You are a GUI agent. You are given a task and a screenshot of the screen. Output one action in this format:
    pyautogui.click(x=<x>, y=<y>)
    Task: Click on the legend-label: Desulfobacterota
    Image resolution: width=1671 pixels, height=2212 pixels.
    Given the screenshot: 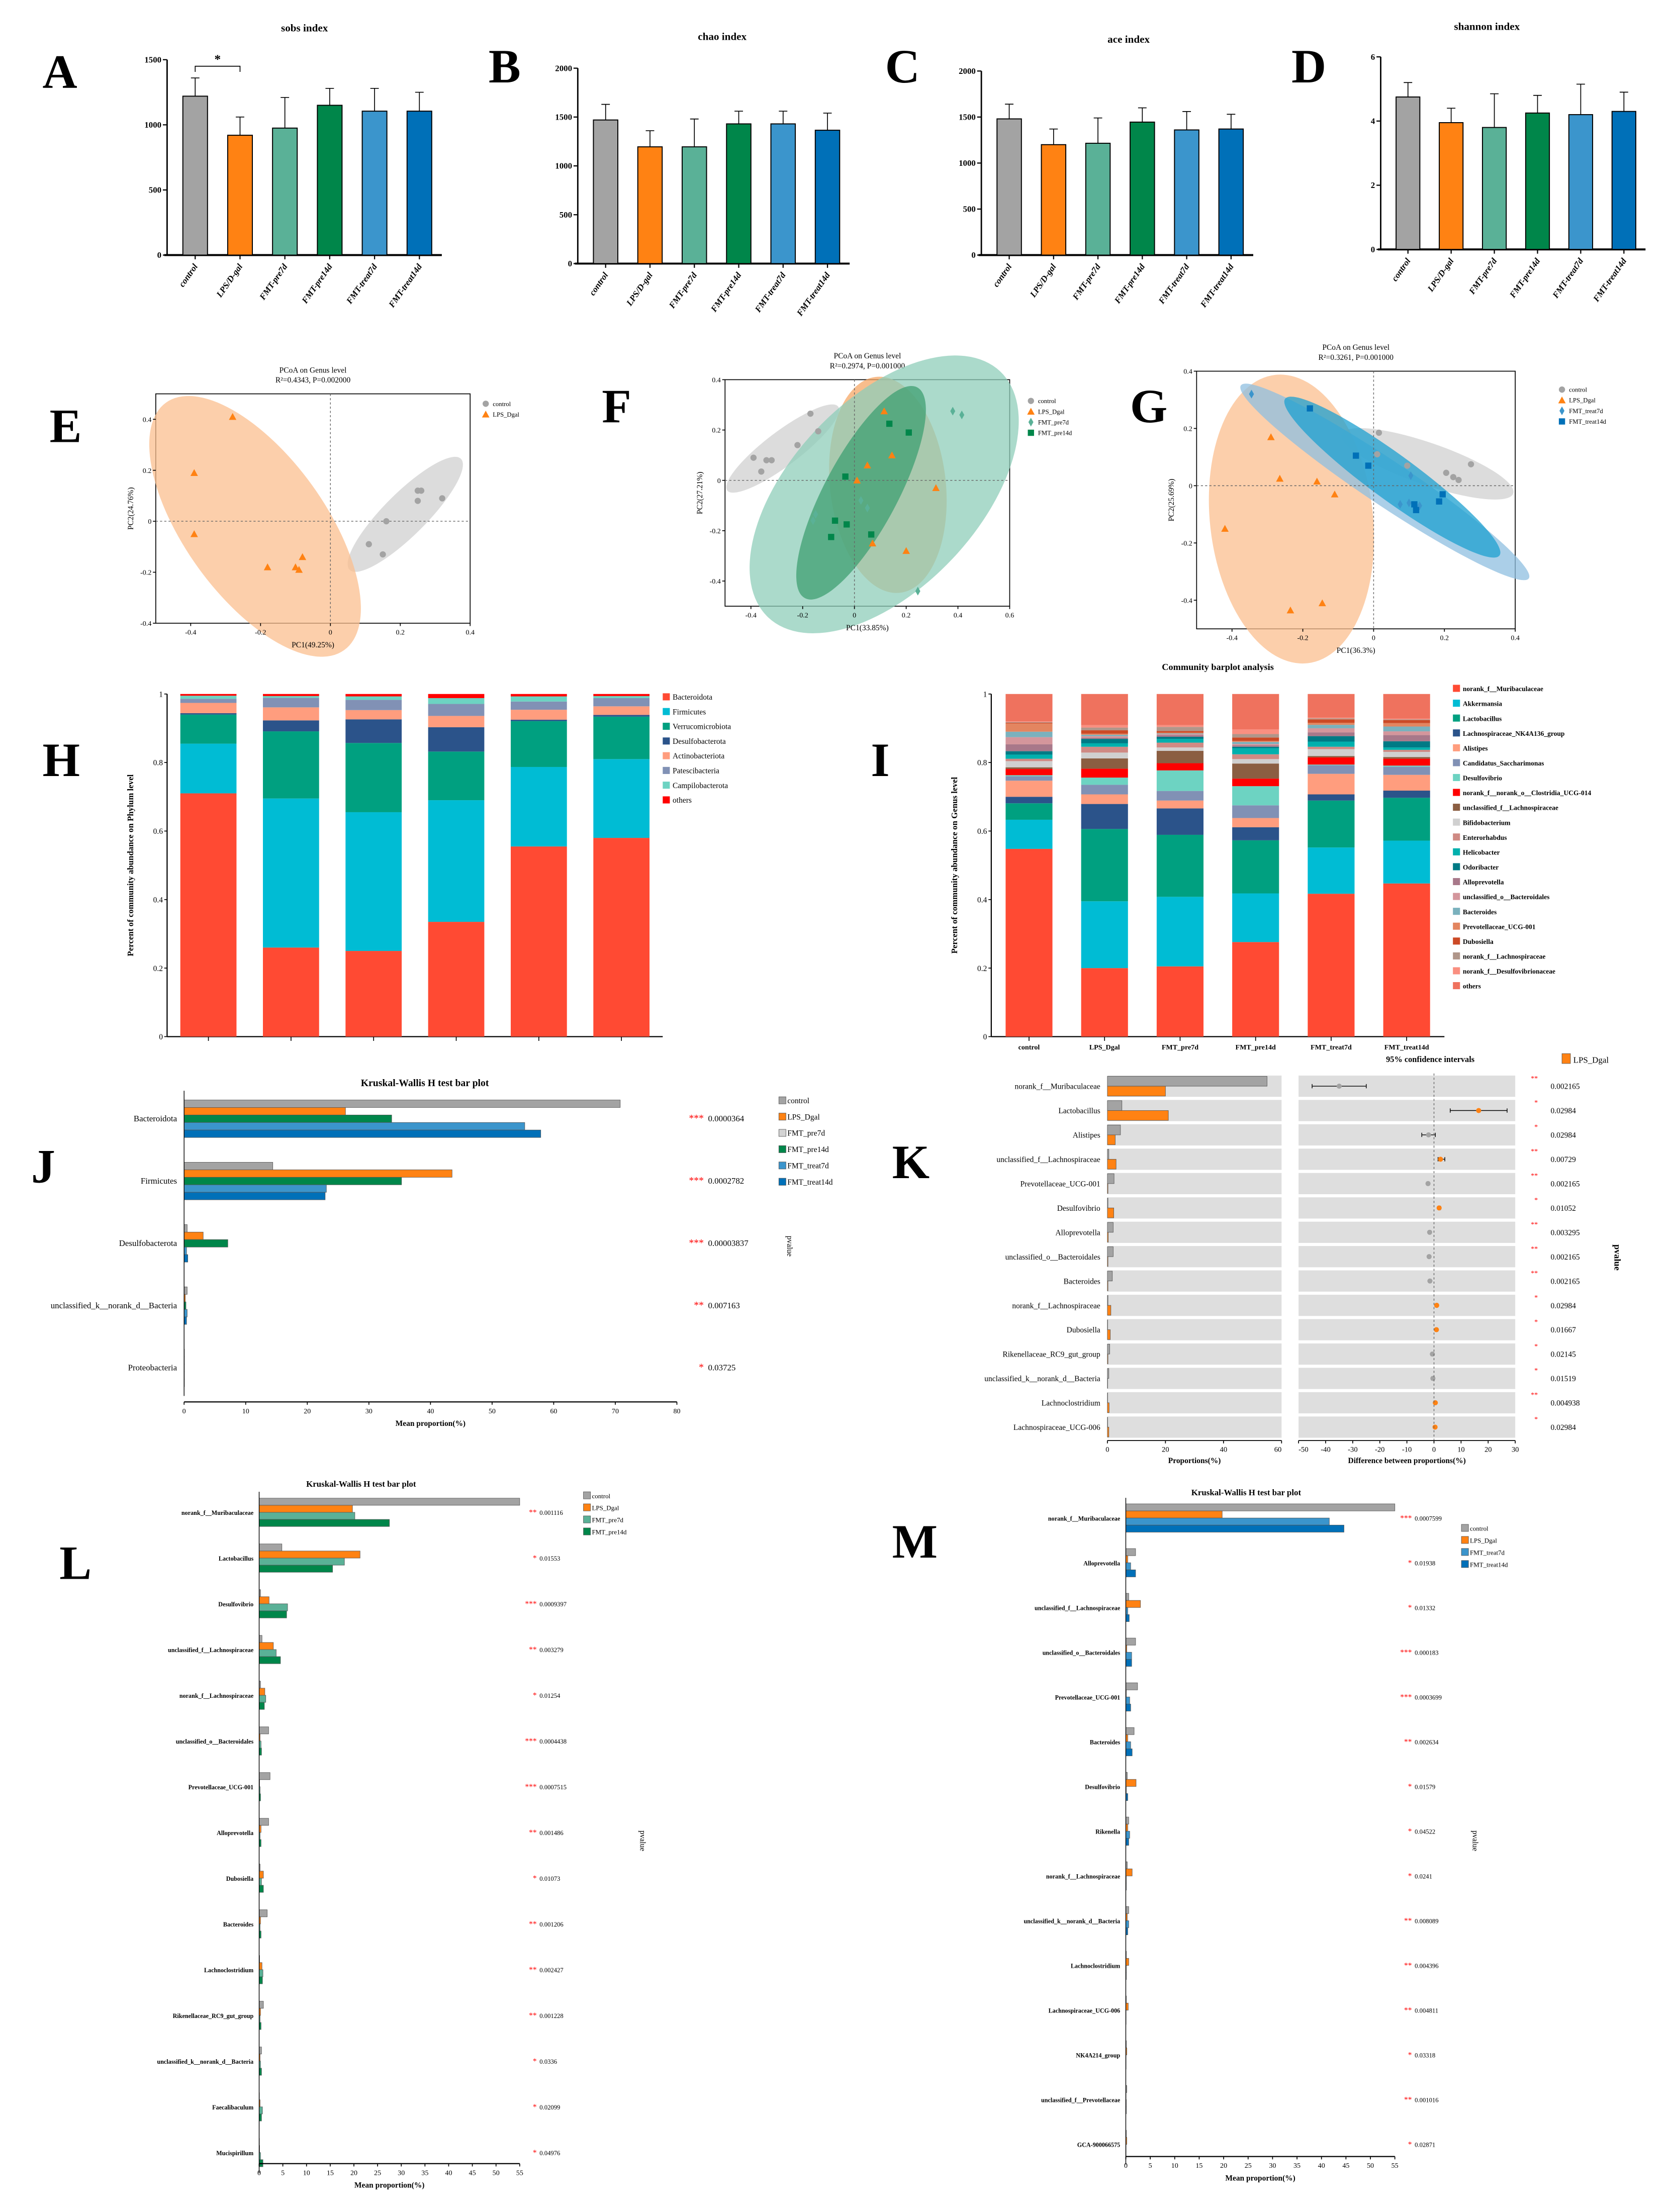 What is the action you would take?
    pyautogui.click(x=699, y=741)
    